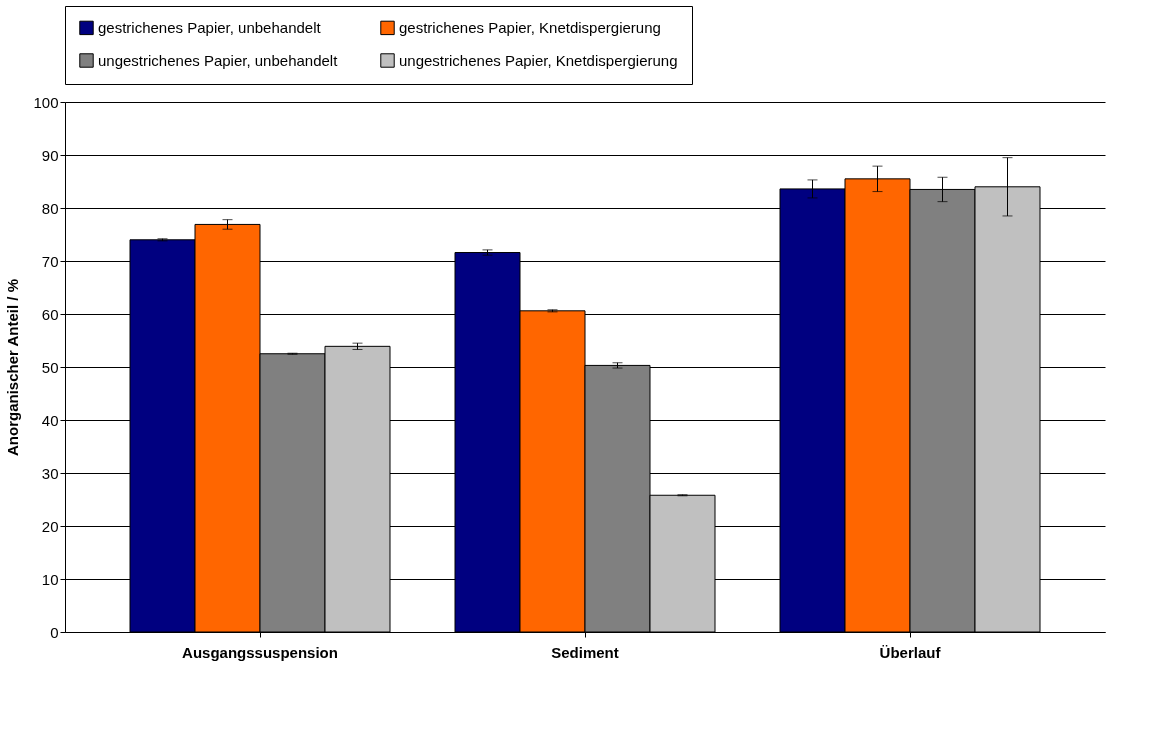 The image size is (1172, 729). I want to click on x-tick-label: Ausgangssuspension, so click(260, 652).